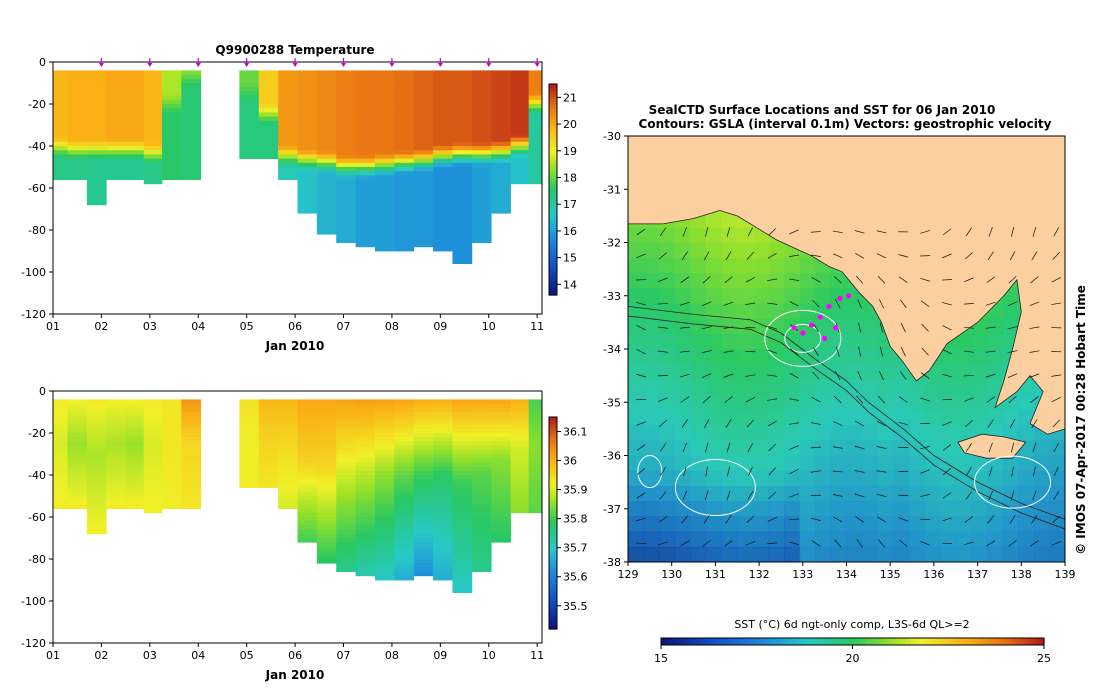  What do you see at coordinates (612, 509) in the screenshot?
I see `lat-tick-label: -37` at bounding box center [612, 509].